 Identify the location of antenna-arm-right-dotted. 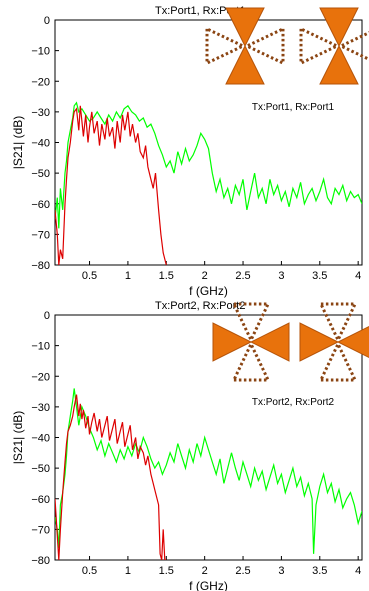
(264, 46).